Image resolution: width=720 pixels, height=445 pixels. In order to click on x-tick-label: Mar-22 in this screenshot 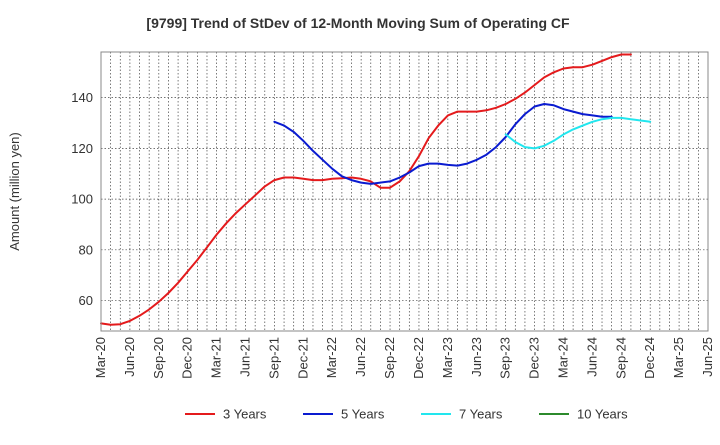, I will do `click(331, 357)`.